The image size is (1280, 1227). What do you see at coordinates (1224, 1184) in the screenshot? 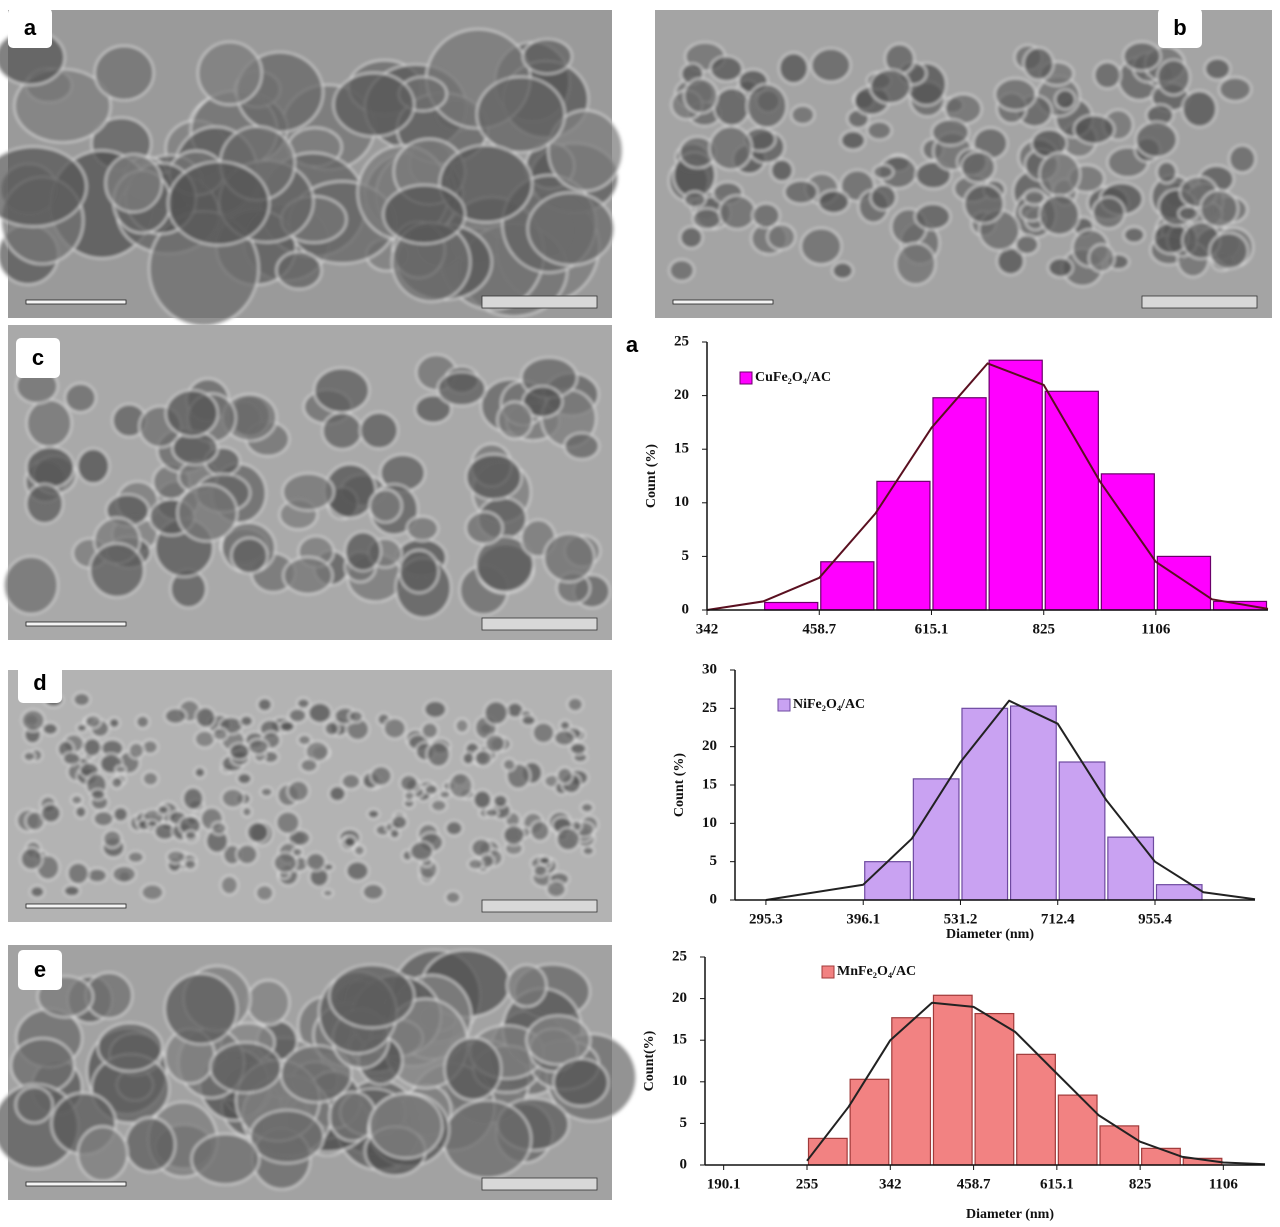
I see `x-tick-label: 1106` at bounding box center [1224, 1184].